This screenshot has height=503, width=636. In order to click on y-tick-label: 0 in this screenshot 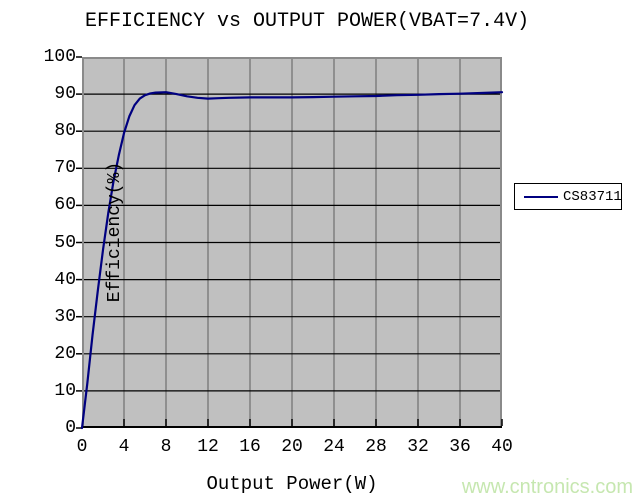, I will do `click(70, 428)`.